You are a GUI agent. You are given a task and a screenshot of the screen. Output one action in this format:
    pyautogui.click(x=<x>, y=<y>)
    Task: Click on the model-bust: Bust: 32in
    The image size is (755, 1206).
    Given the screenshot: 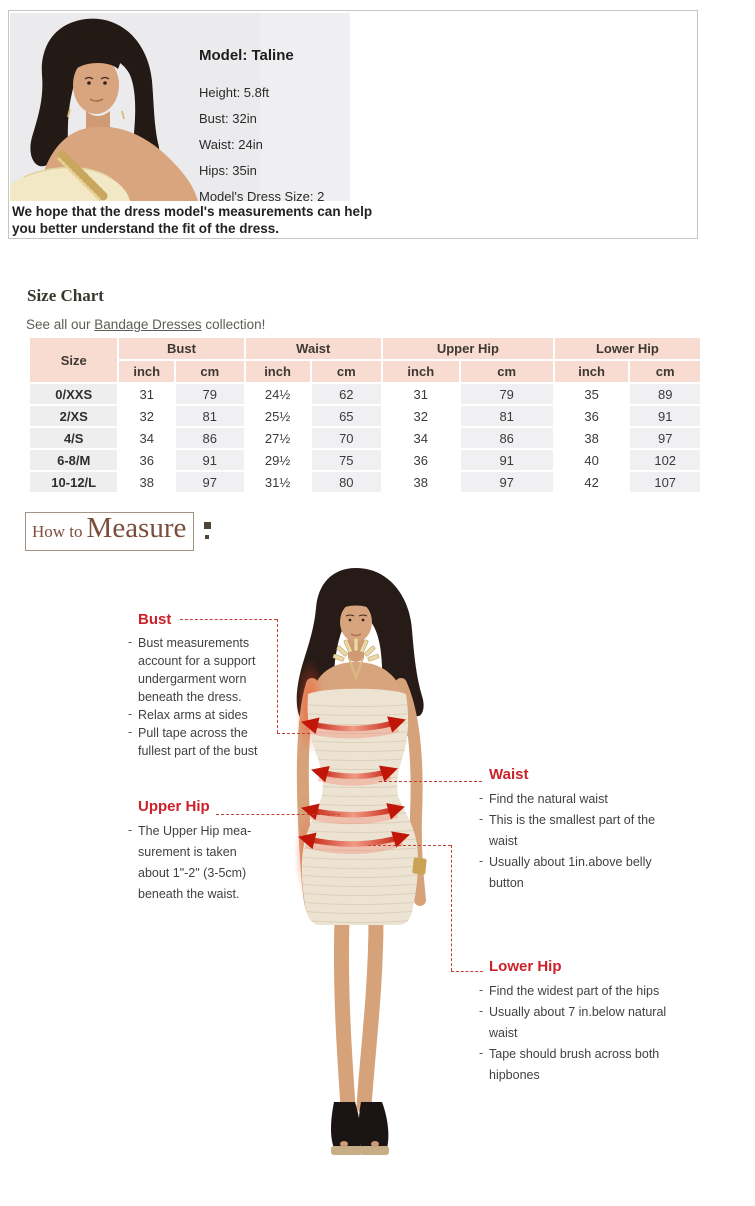 What is the action you would take?
    pyautogui.click(x=228, y=118)
    